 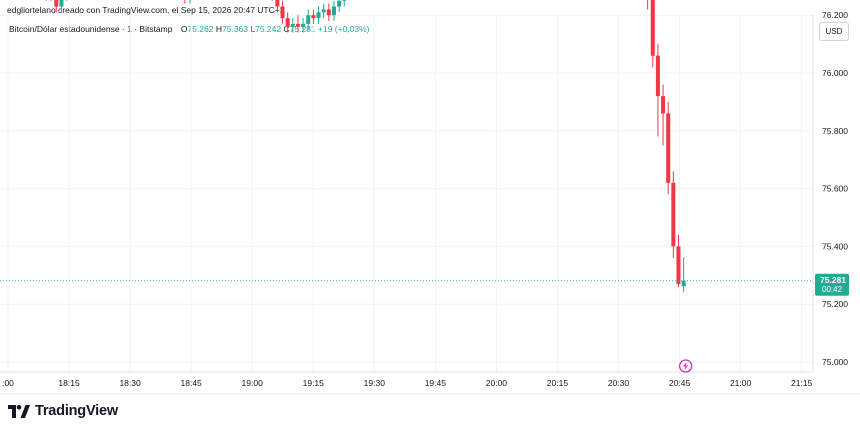 I want to click on price-tick-label: 75.200, so click(x=835, y=304).